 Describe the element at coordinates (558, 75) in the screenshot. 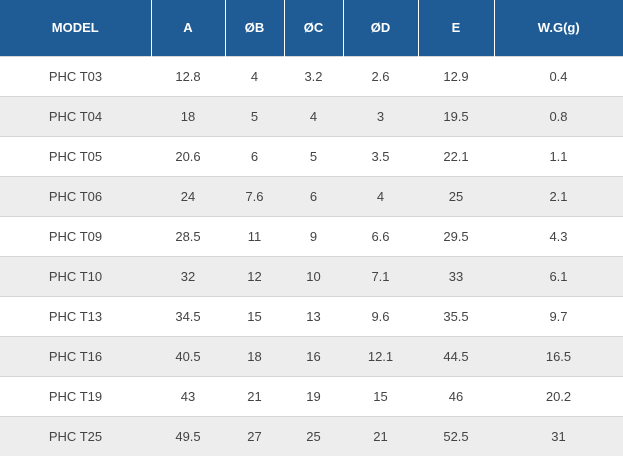

I see `cell-weight: 0.4` at that location.